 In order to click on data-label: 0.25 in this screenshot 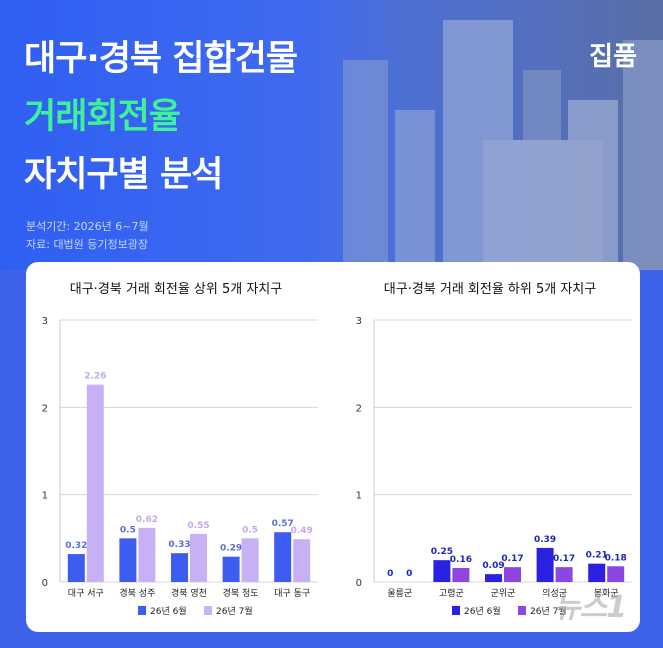, I will do `click(442, 552)`.